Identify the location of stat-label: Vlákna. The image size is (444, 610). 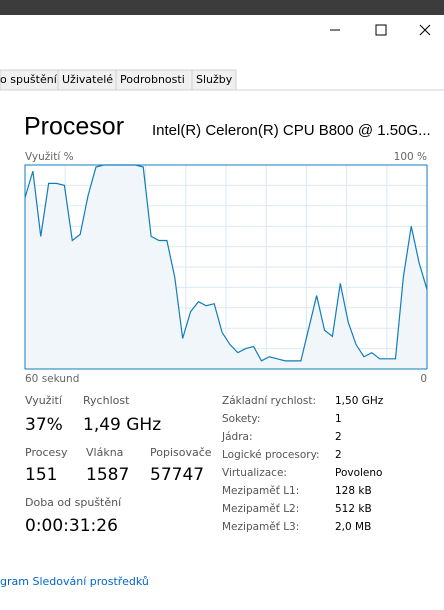
(104, 452).